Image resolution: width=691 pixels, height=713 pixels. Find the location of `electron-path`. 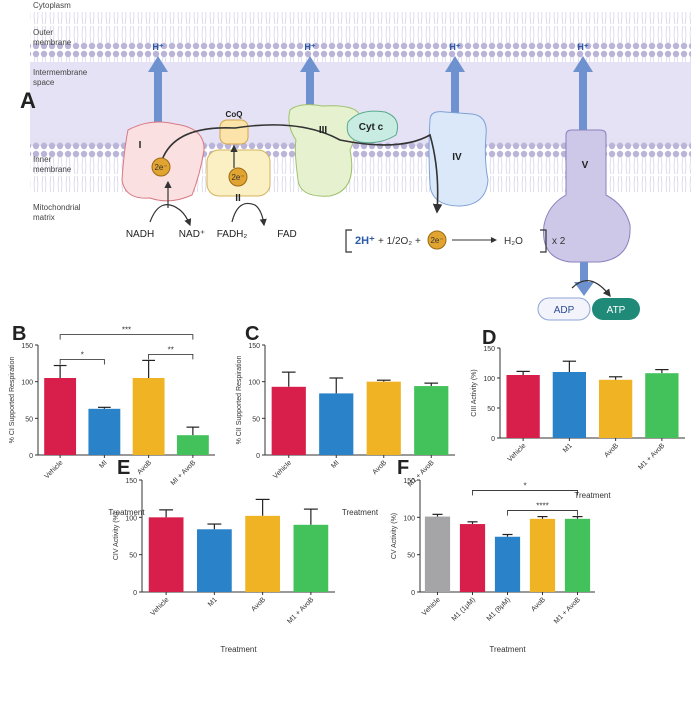

electron-path is located at coordinates (302, 169).